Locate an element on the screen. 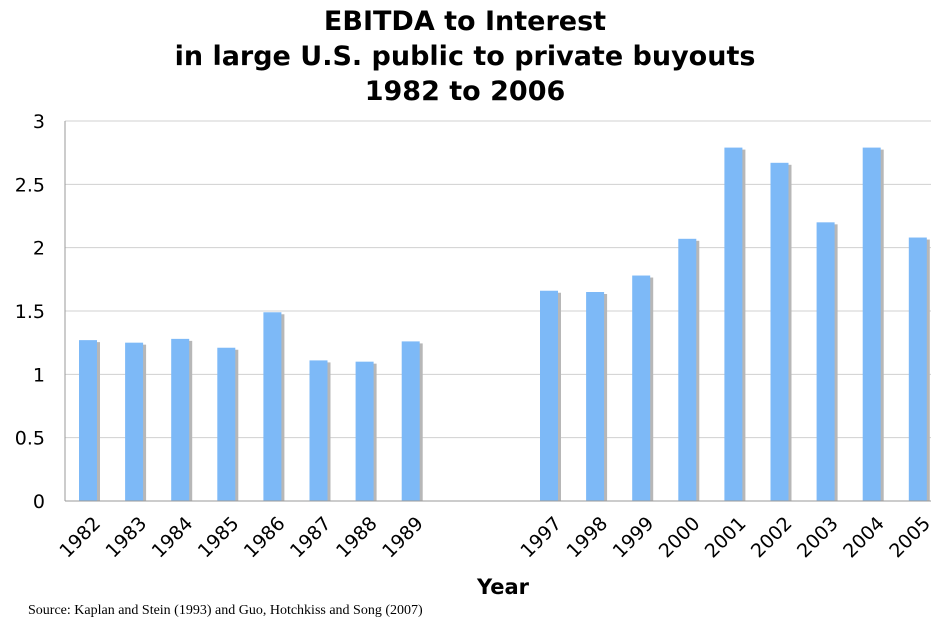 The width and height of the screenshot is (931, 627). x-tick-label-1985: 1985 is located at coordinates (219, 538).